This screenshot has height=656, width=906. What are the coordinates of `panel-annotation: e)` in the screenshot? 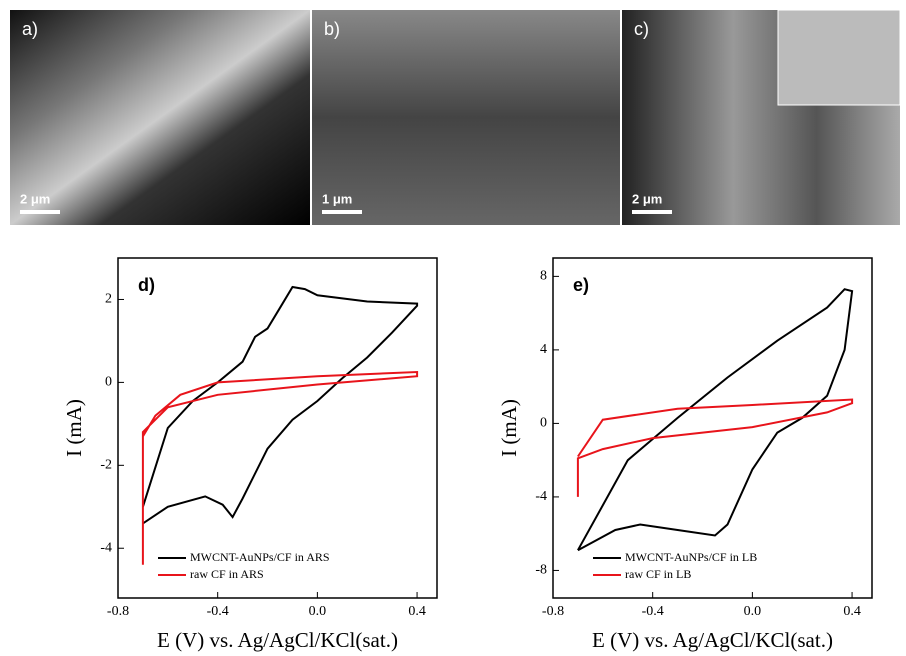 It's located at (581, 285).